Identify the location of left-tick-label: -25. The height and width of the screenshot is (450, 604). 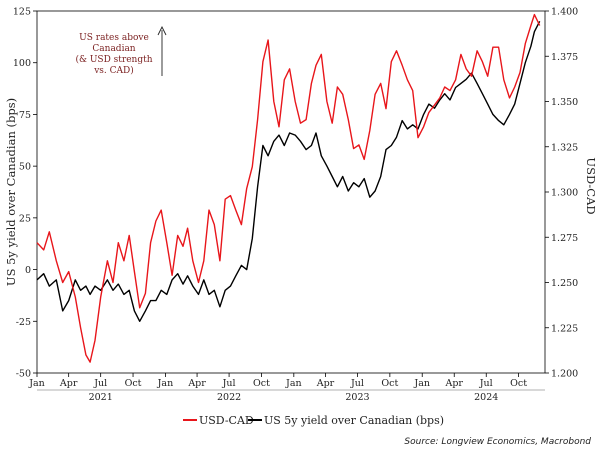
(23, 322).